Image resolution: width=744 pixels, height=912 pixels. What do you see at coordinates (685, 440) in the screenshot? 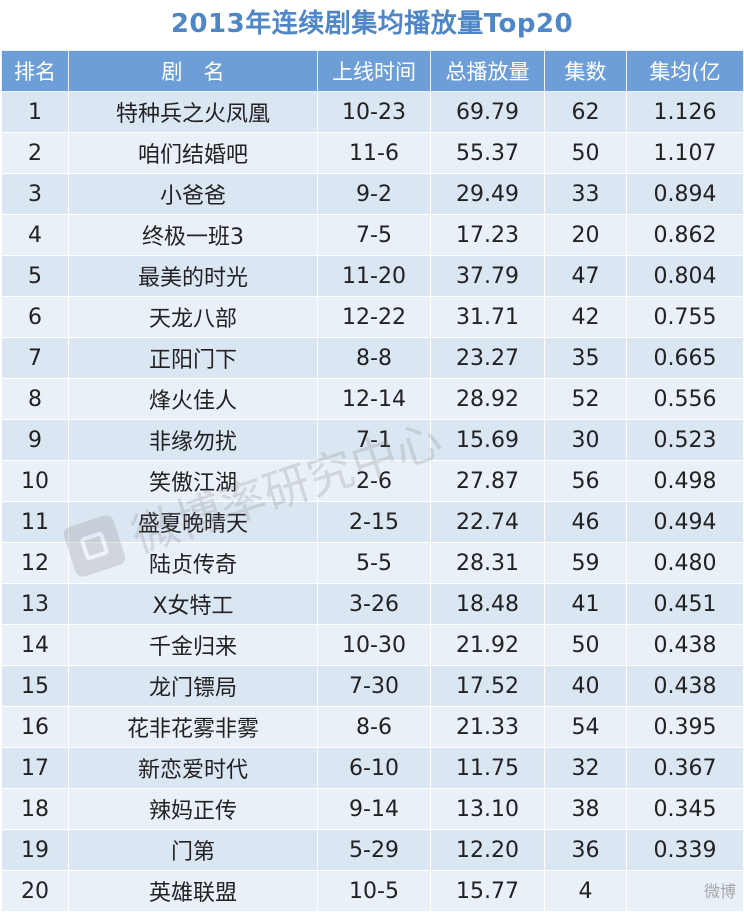
I see `cell-avg-per-episode: 0.523` at bounding box center [685, 440].